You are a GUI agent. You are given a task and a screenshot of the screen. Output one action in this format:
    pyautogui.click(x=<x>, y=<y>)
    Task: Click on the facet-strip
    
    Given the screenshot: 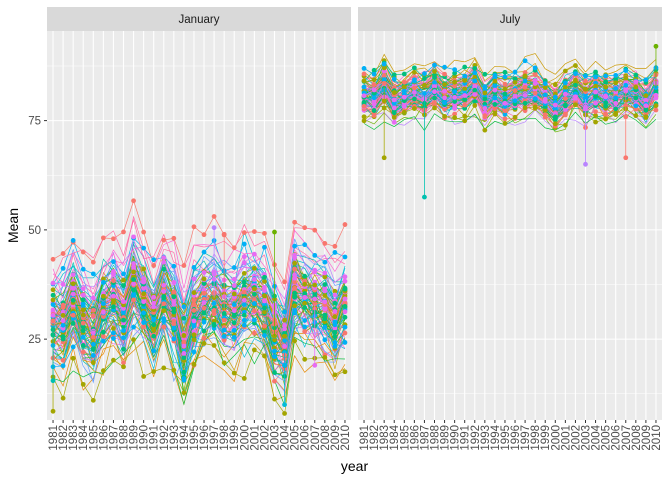 What is the action you would take?
    pyautogui.click(x=510, y=19)
    